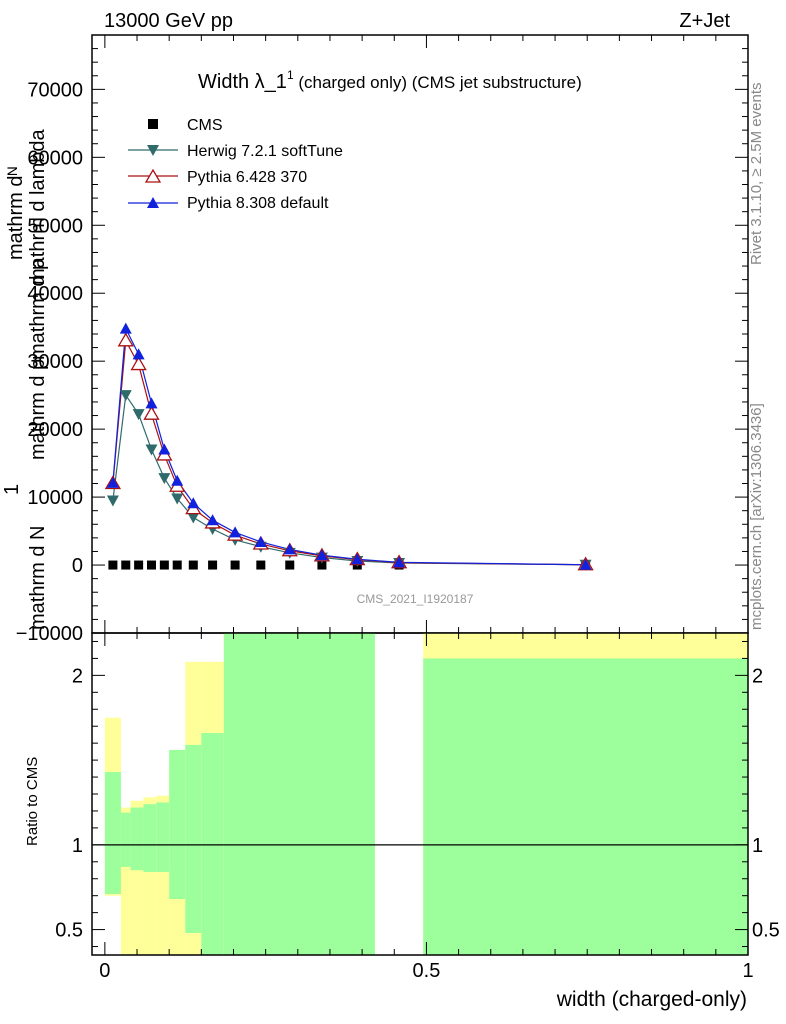  What do you see at coordinates (756, 174) in the screenshot?
I see `rivet-version-label: Rivet 3.1.10, ≥ 2.5M events` at bounding box center [756, 174].